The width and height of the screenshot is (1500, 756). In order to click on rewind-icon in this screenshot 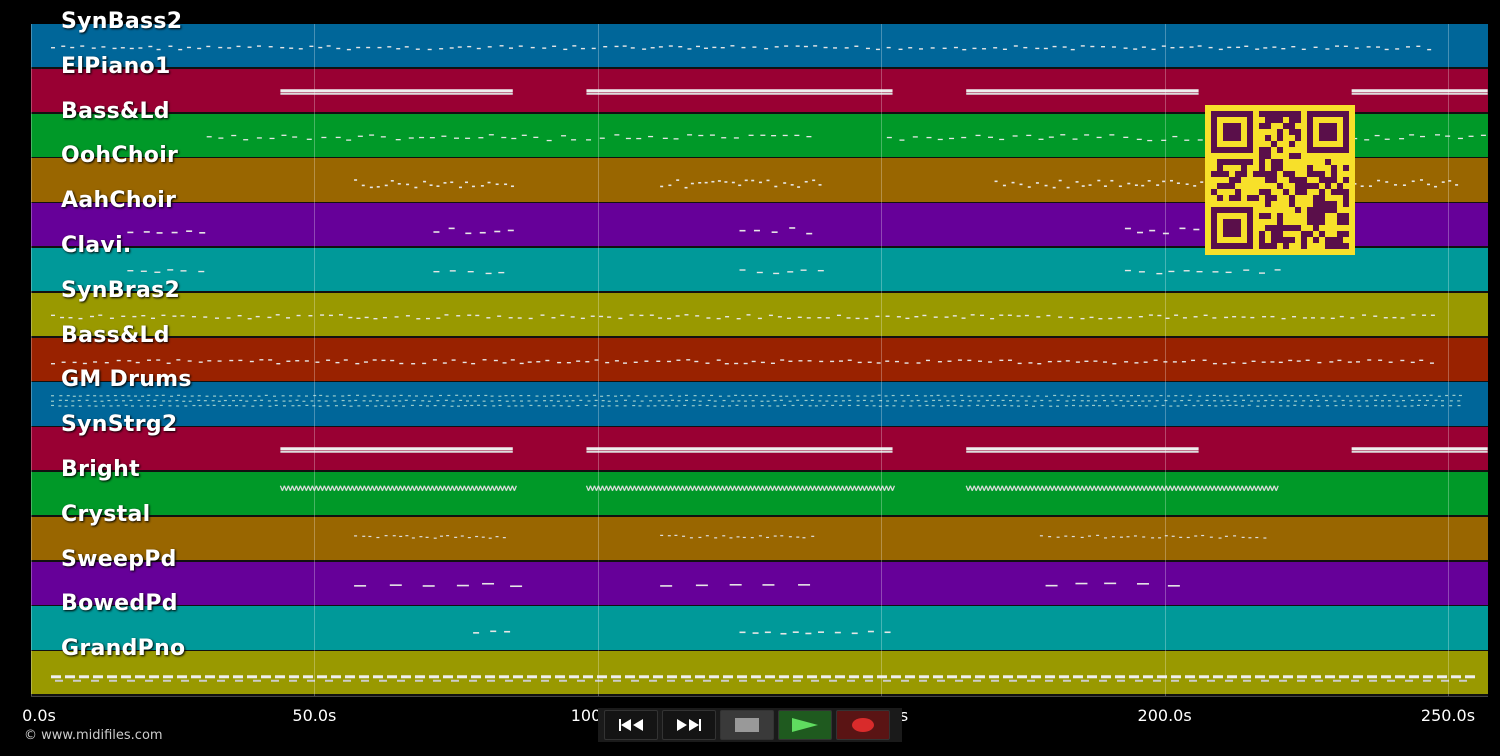, I will do `click(631, 725)`.